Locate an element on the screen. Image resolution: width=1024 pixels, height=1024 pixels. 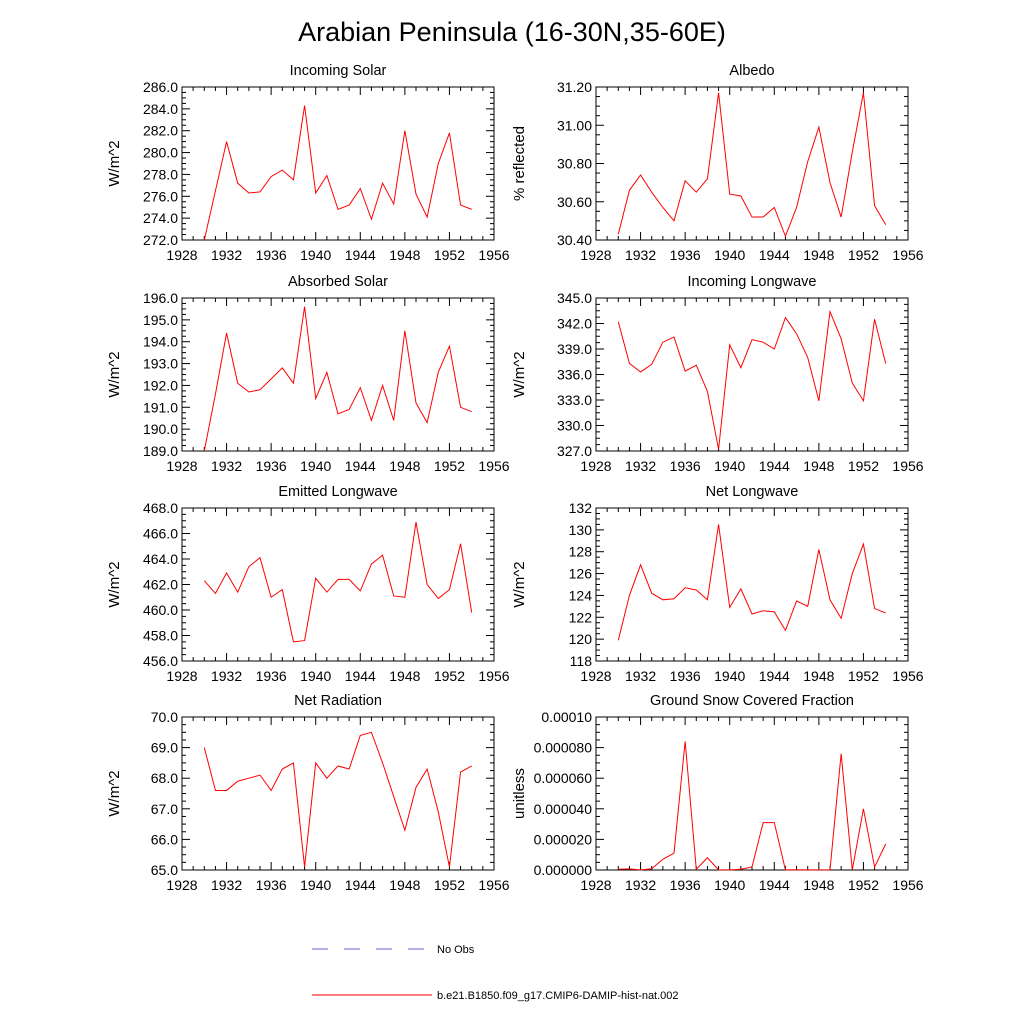
y-tick-label: 66.0 is located at coordinates (164, 839).